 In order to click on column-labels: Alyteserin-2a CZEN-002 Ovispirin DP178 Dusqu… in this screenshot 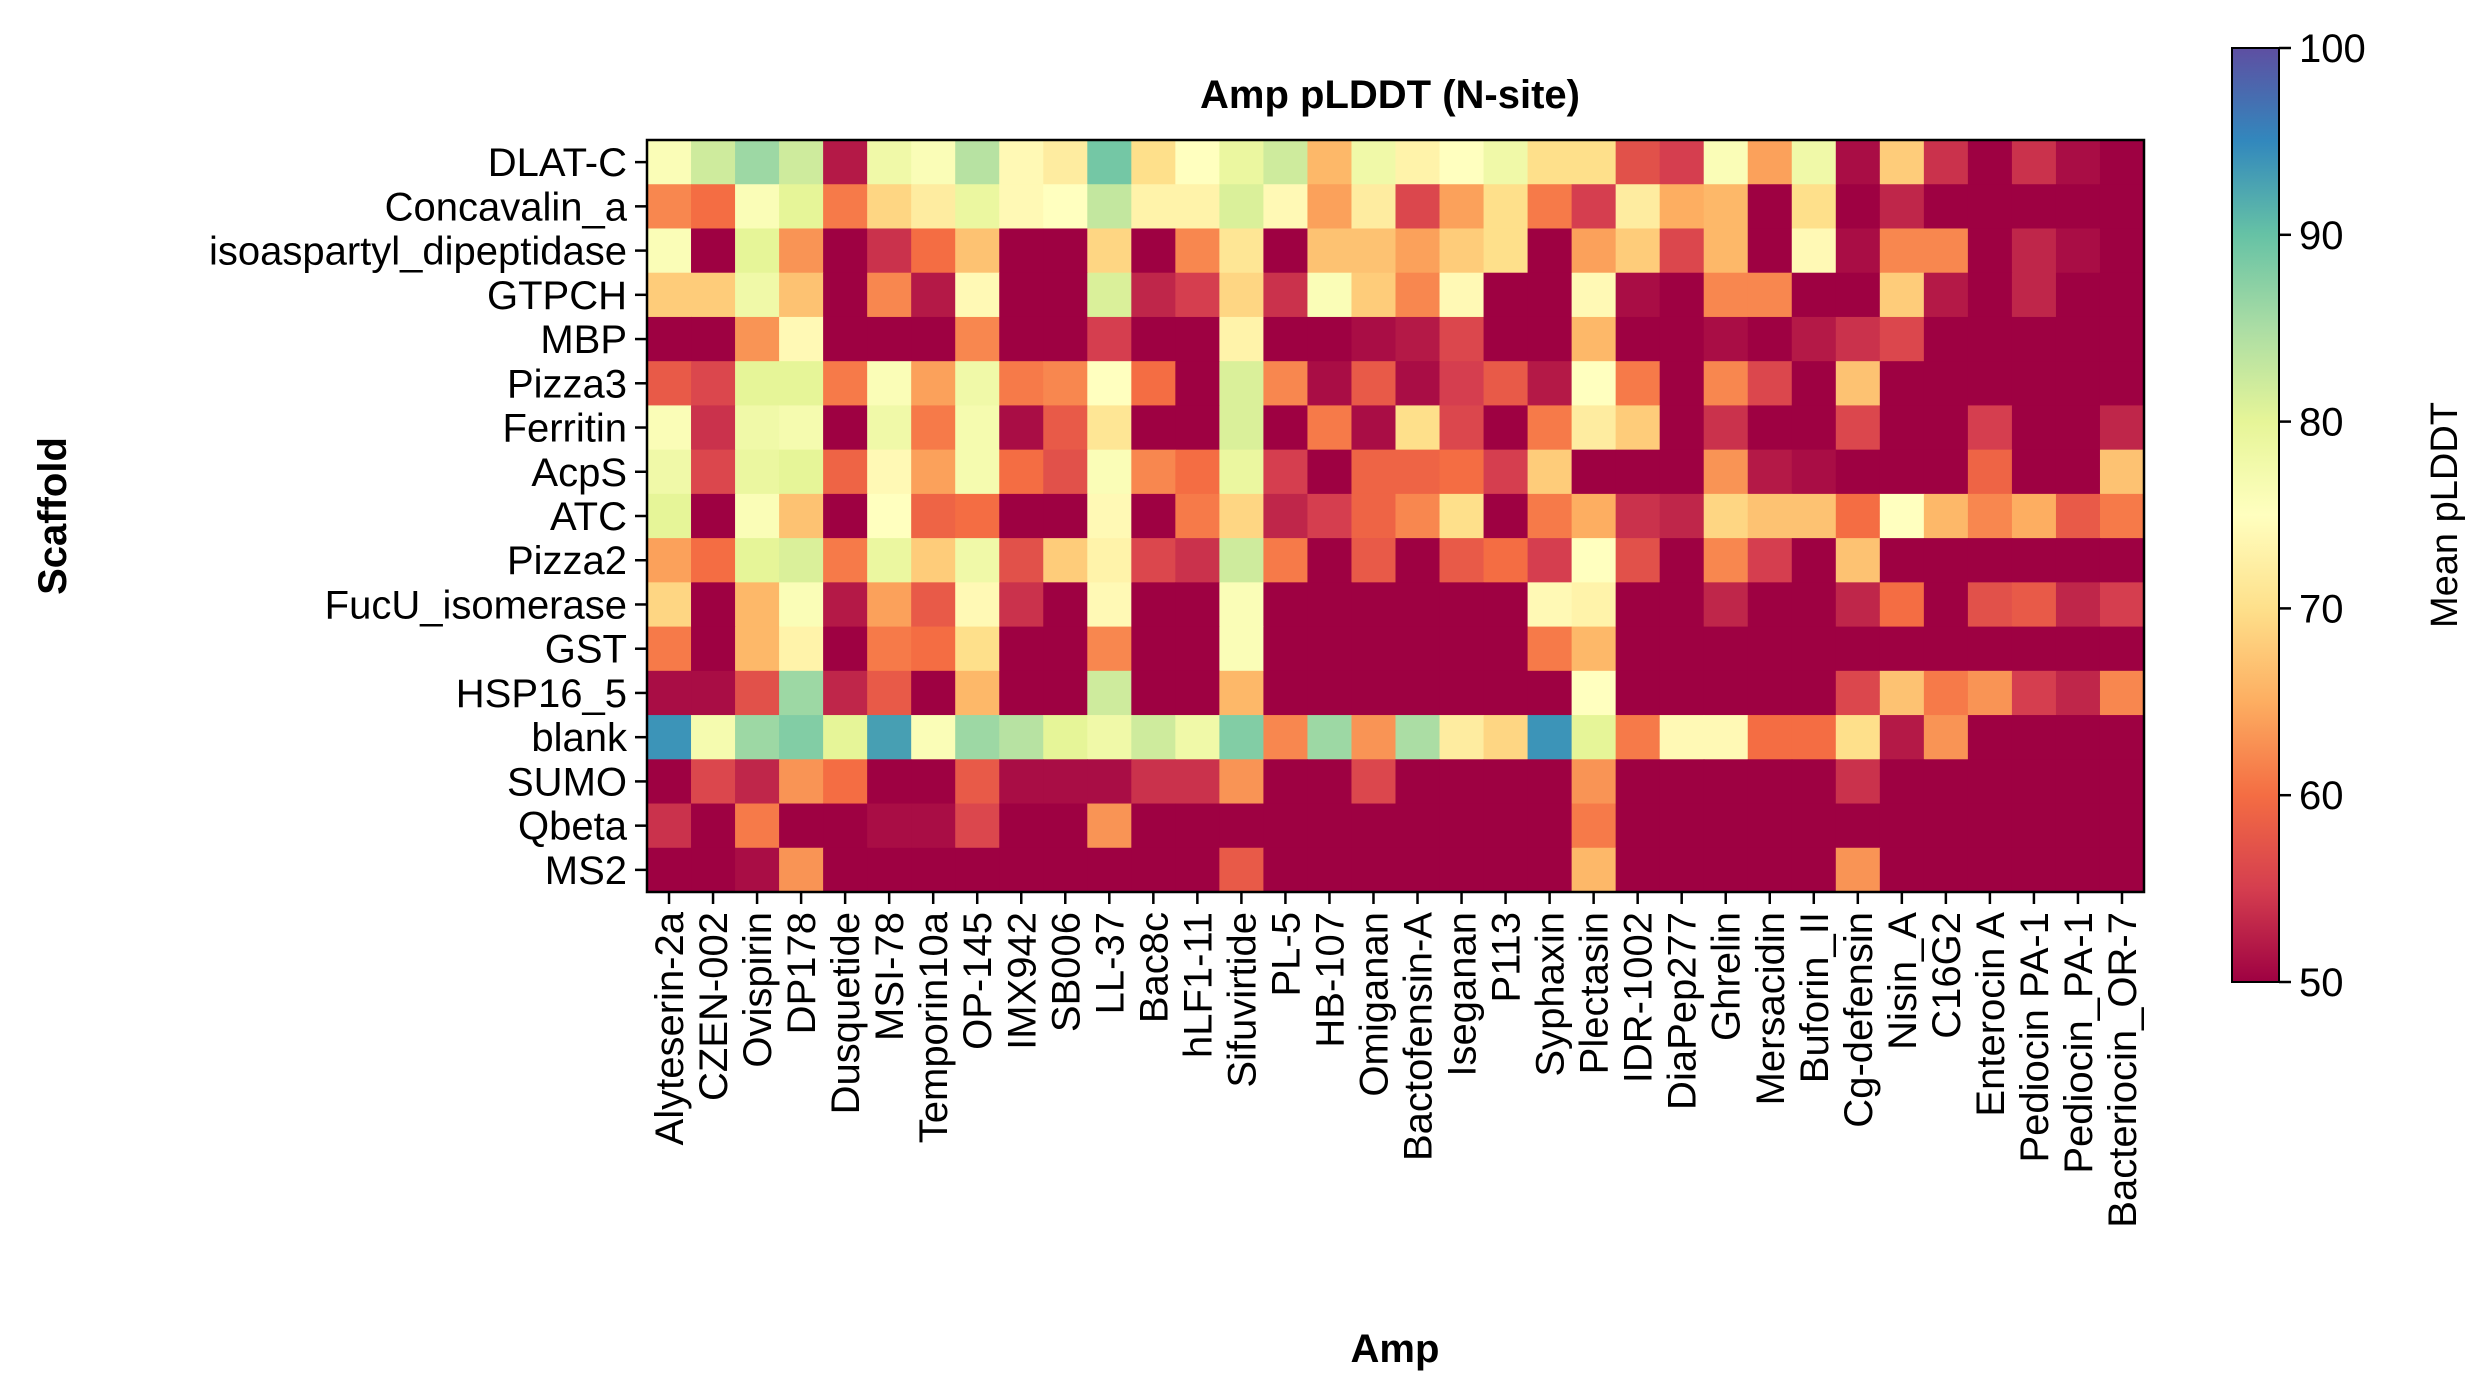, I will do `click(1396, 1060)`.